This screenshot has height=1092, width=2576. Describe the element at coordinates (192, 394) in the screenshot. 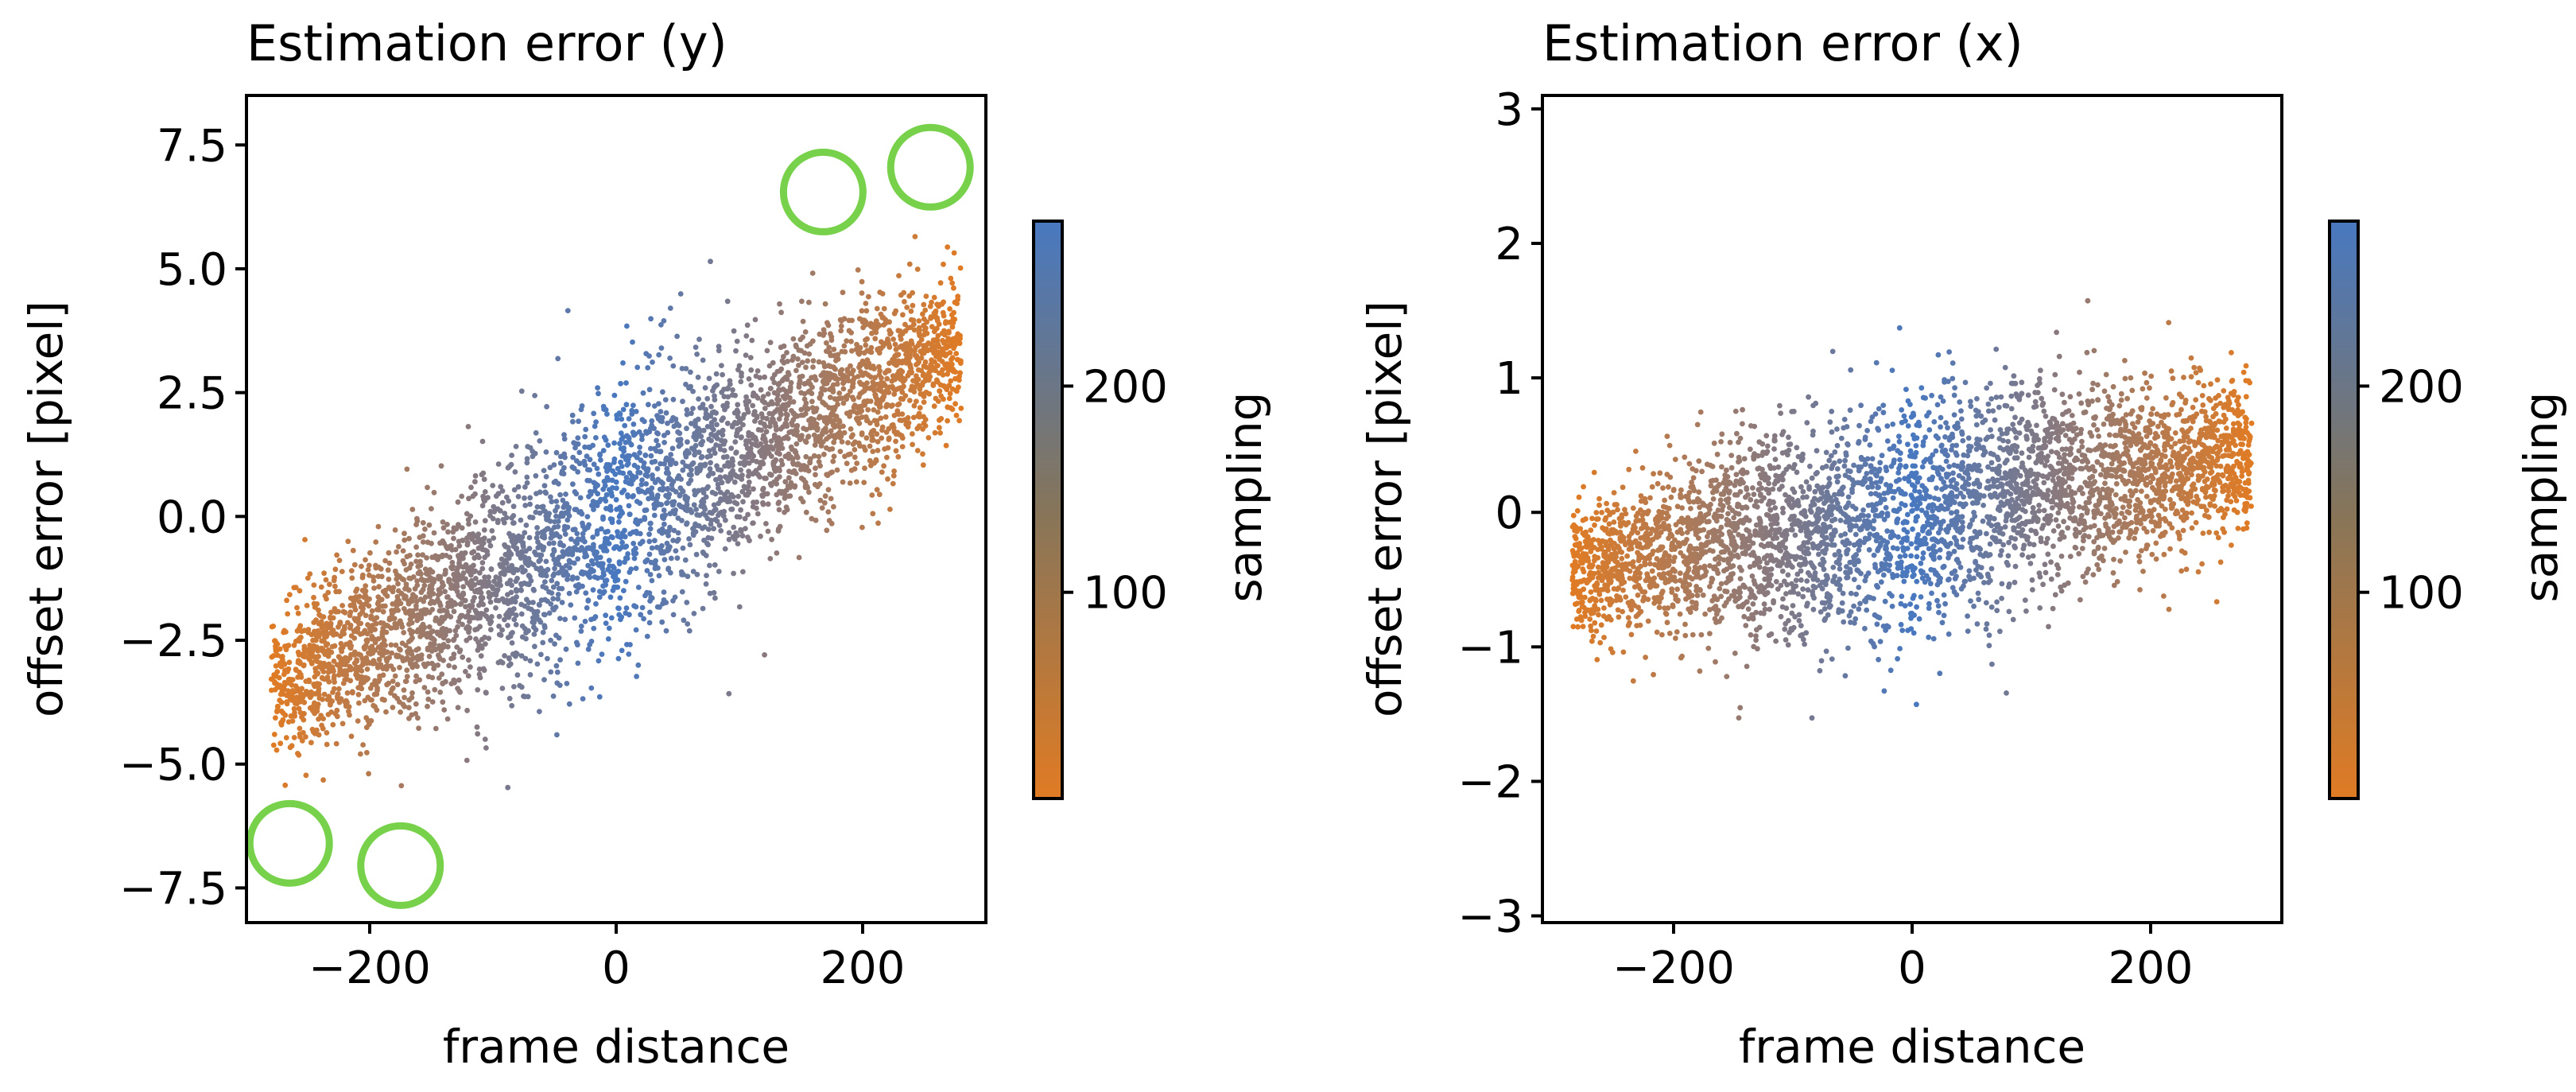

I see `y-tick-label: 2.5` at that location.